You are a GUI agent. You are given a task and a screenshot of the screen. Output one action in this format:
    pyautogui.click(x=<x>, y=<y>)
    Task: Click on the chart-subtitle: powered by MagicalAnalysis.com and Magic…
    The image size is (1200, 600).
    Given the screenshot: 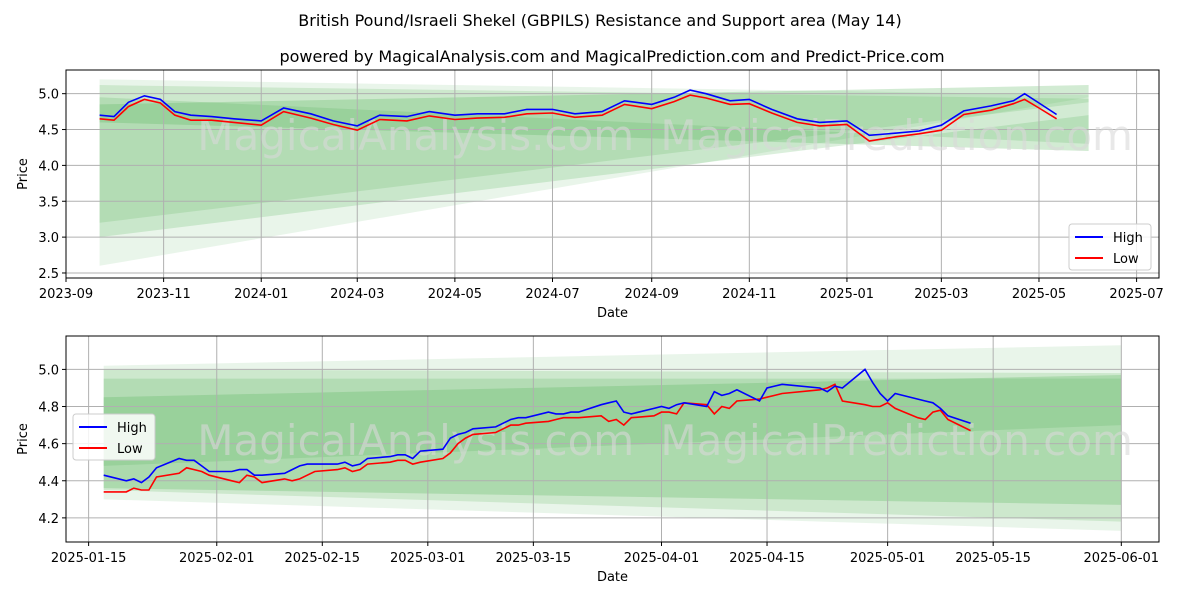 What is the action you would take?
    pyautogui.click(x=611, y=56)
    